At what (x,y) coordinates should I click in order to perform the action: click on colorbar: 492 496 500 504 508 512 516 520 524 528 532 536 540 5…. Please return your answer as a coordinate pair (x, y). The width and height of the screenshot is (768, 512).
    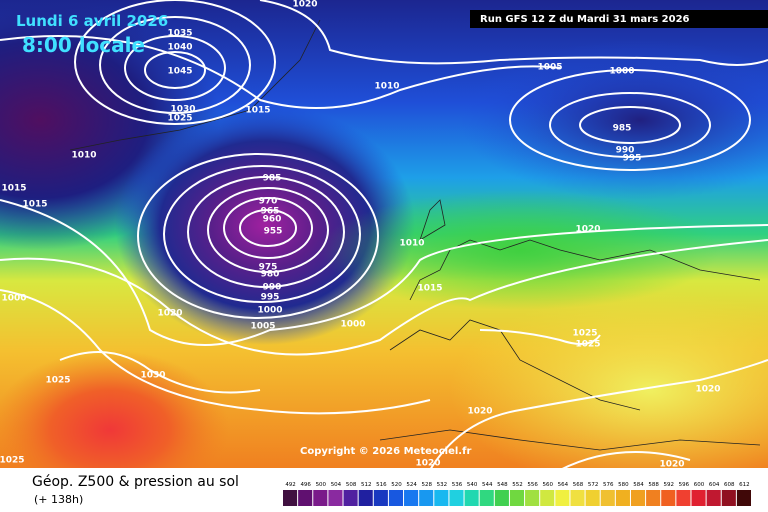
    Looking at the image, I should click on (517, 494).